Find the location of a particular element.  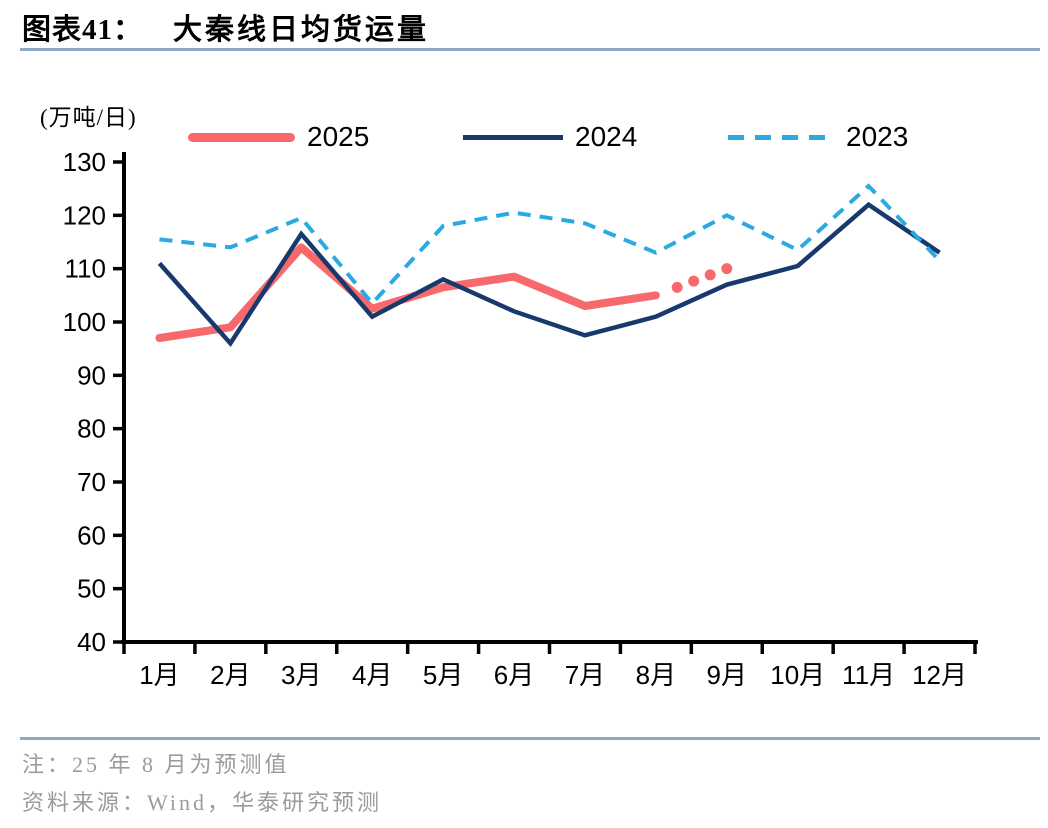

series-2023 is located at coordinates (550, 245).